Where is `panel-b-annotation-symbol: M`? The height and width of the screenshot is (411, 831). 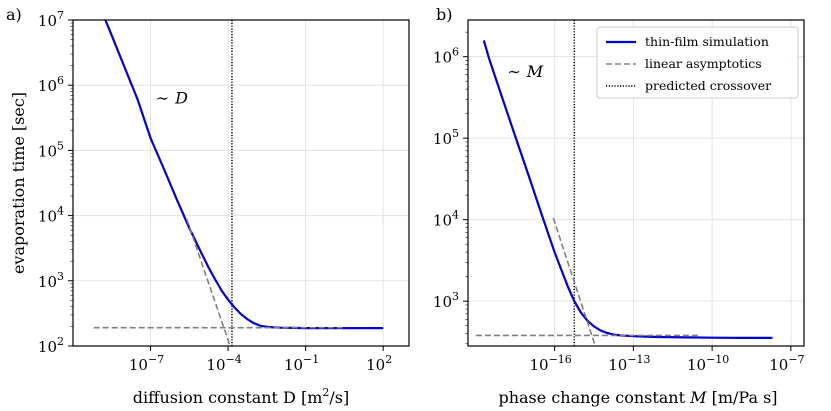
panel-b-annotation-symbol: M is located at coordinates (535, 71).